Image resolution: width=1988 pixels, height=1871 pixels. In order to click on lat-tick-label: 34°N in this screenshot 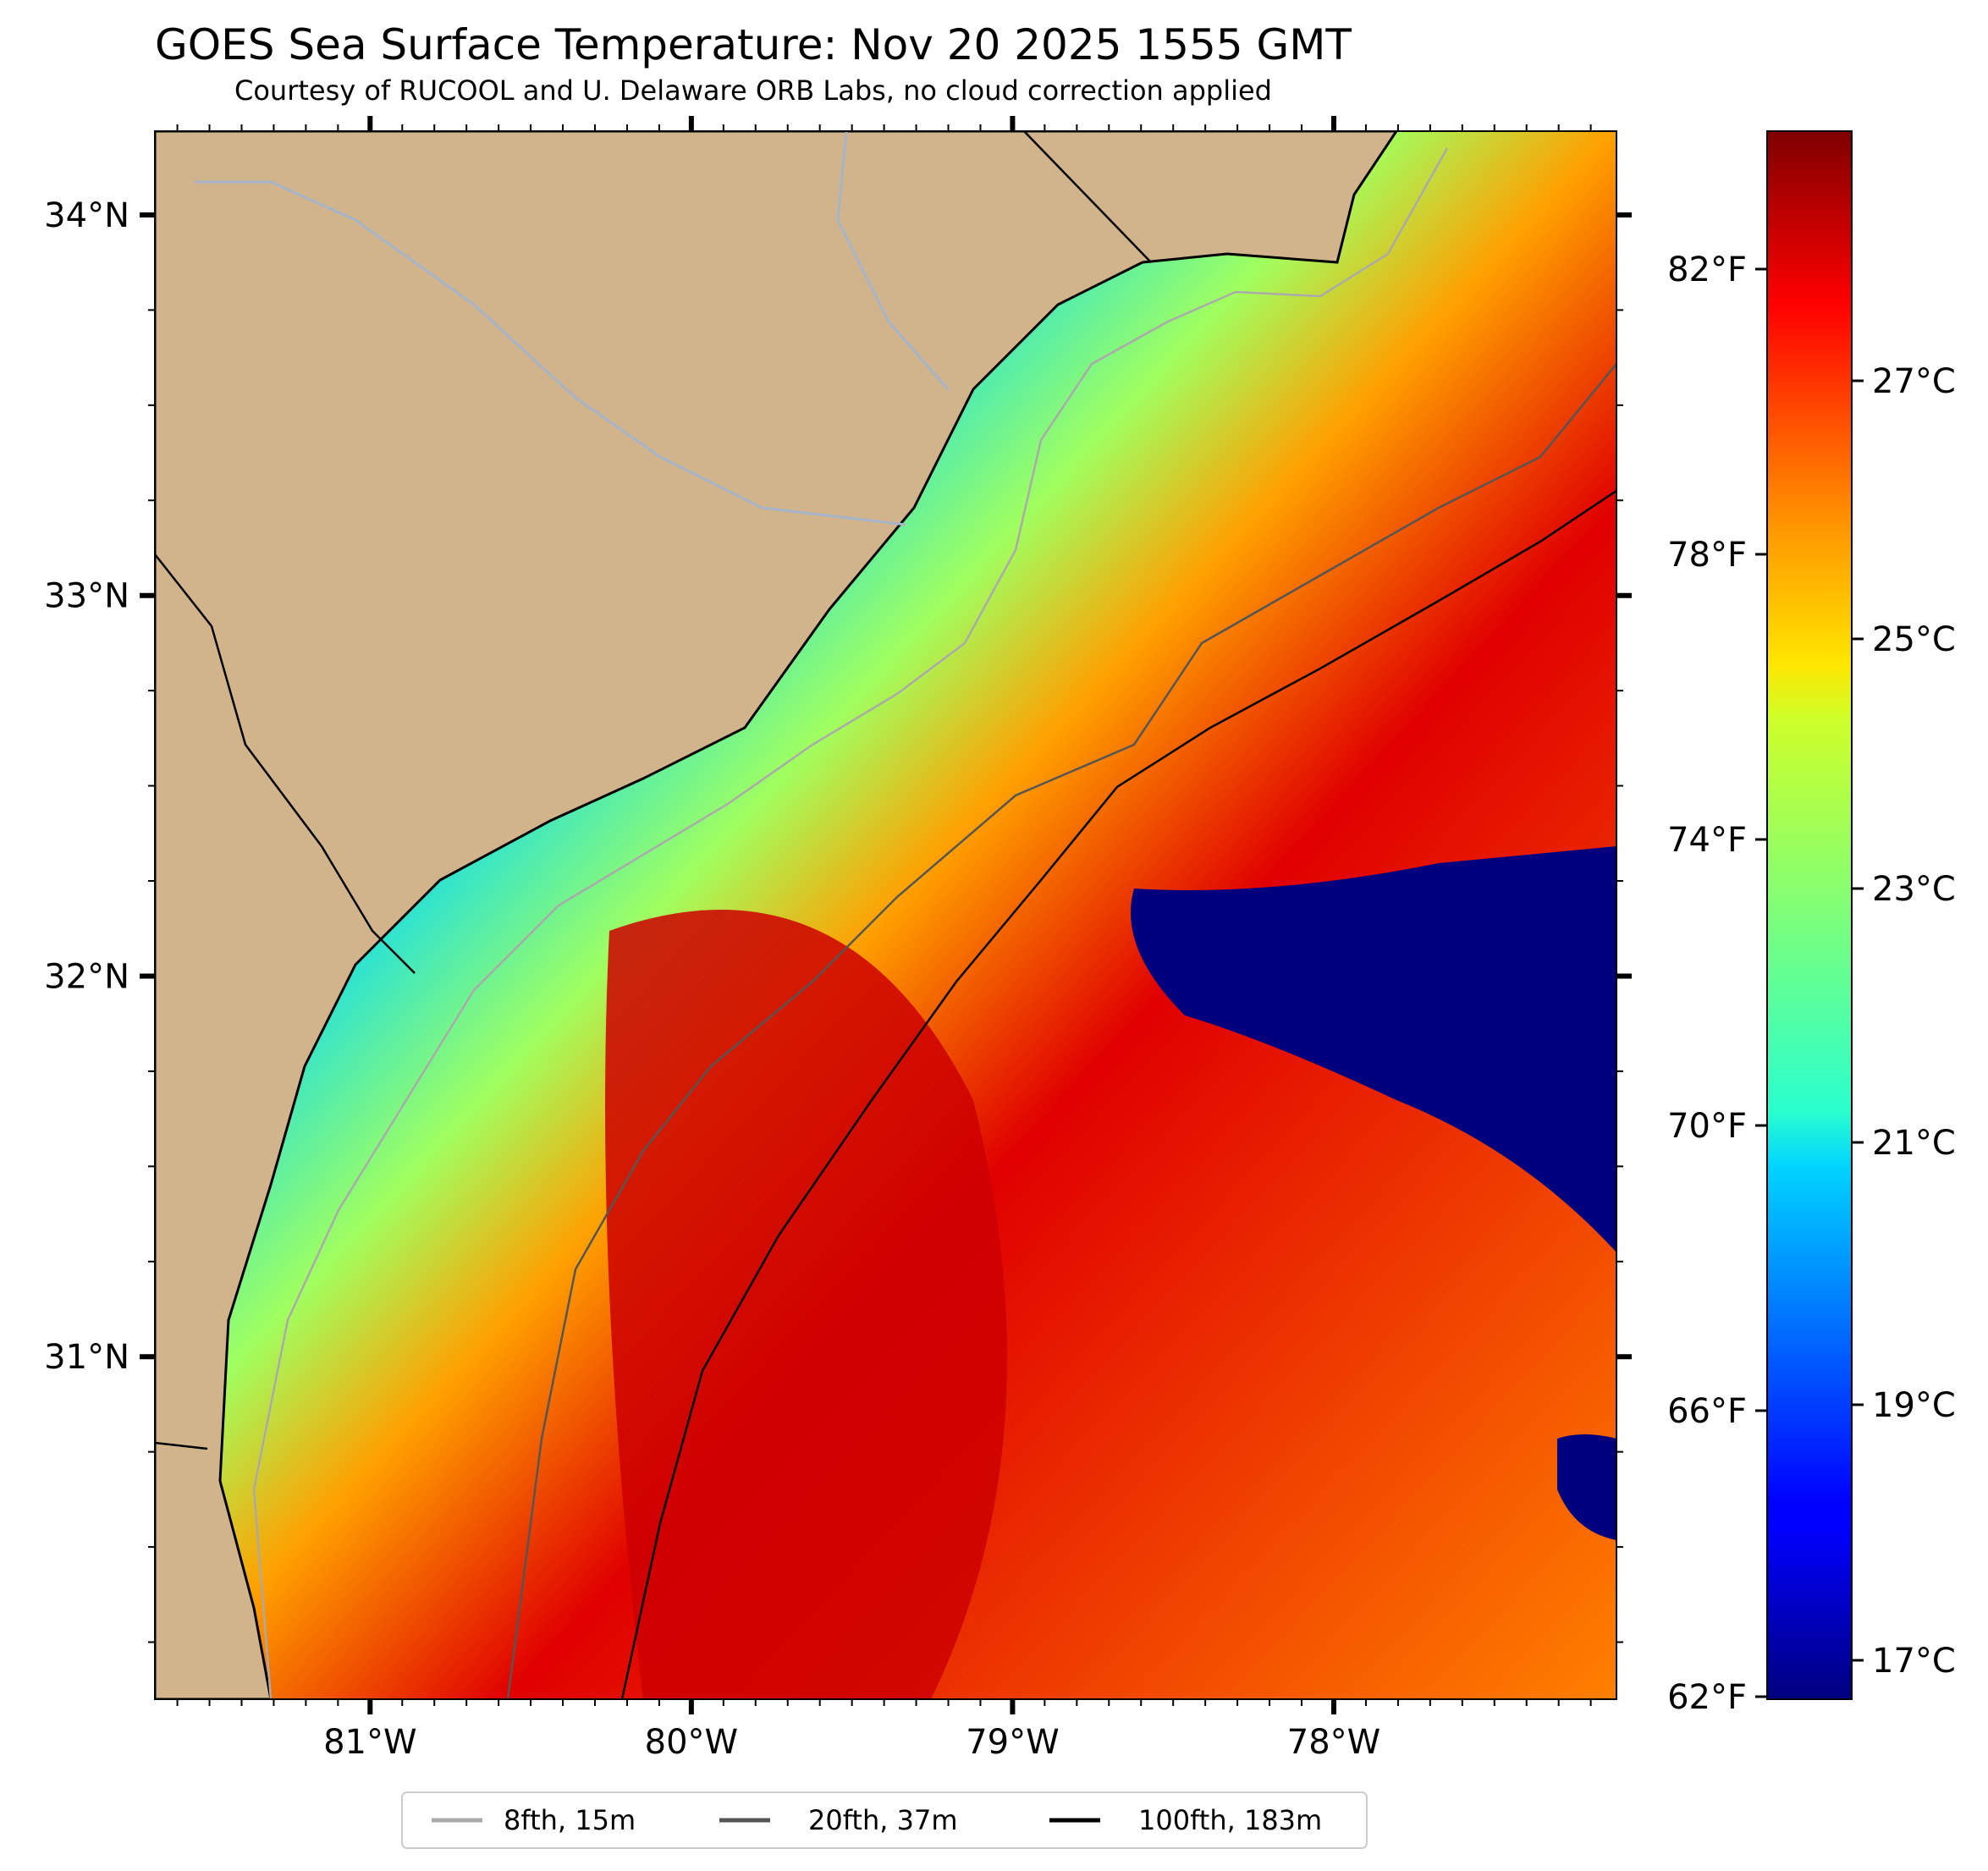, I will do `click(86, 216)`.